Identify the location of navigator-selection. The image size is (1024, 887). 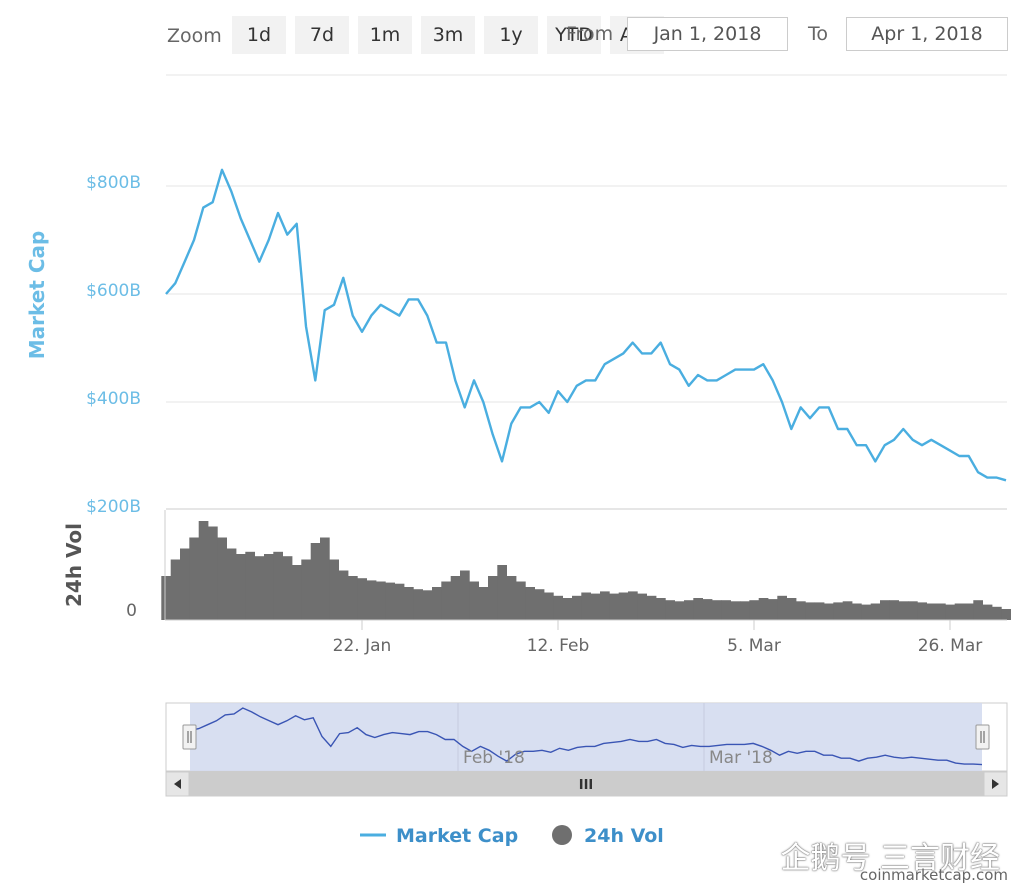
(586, 737).